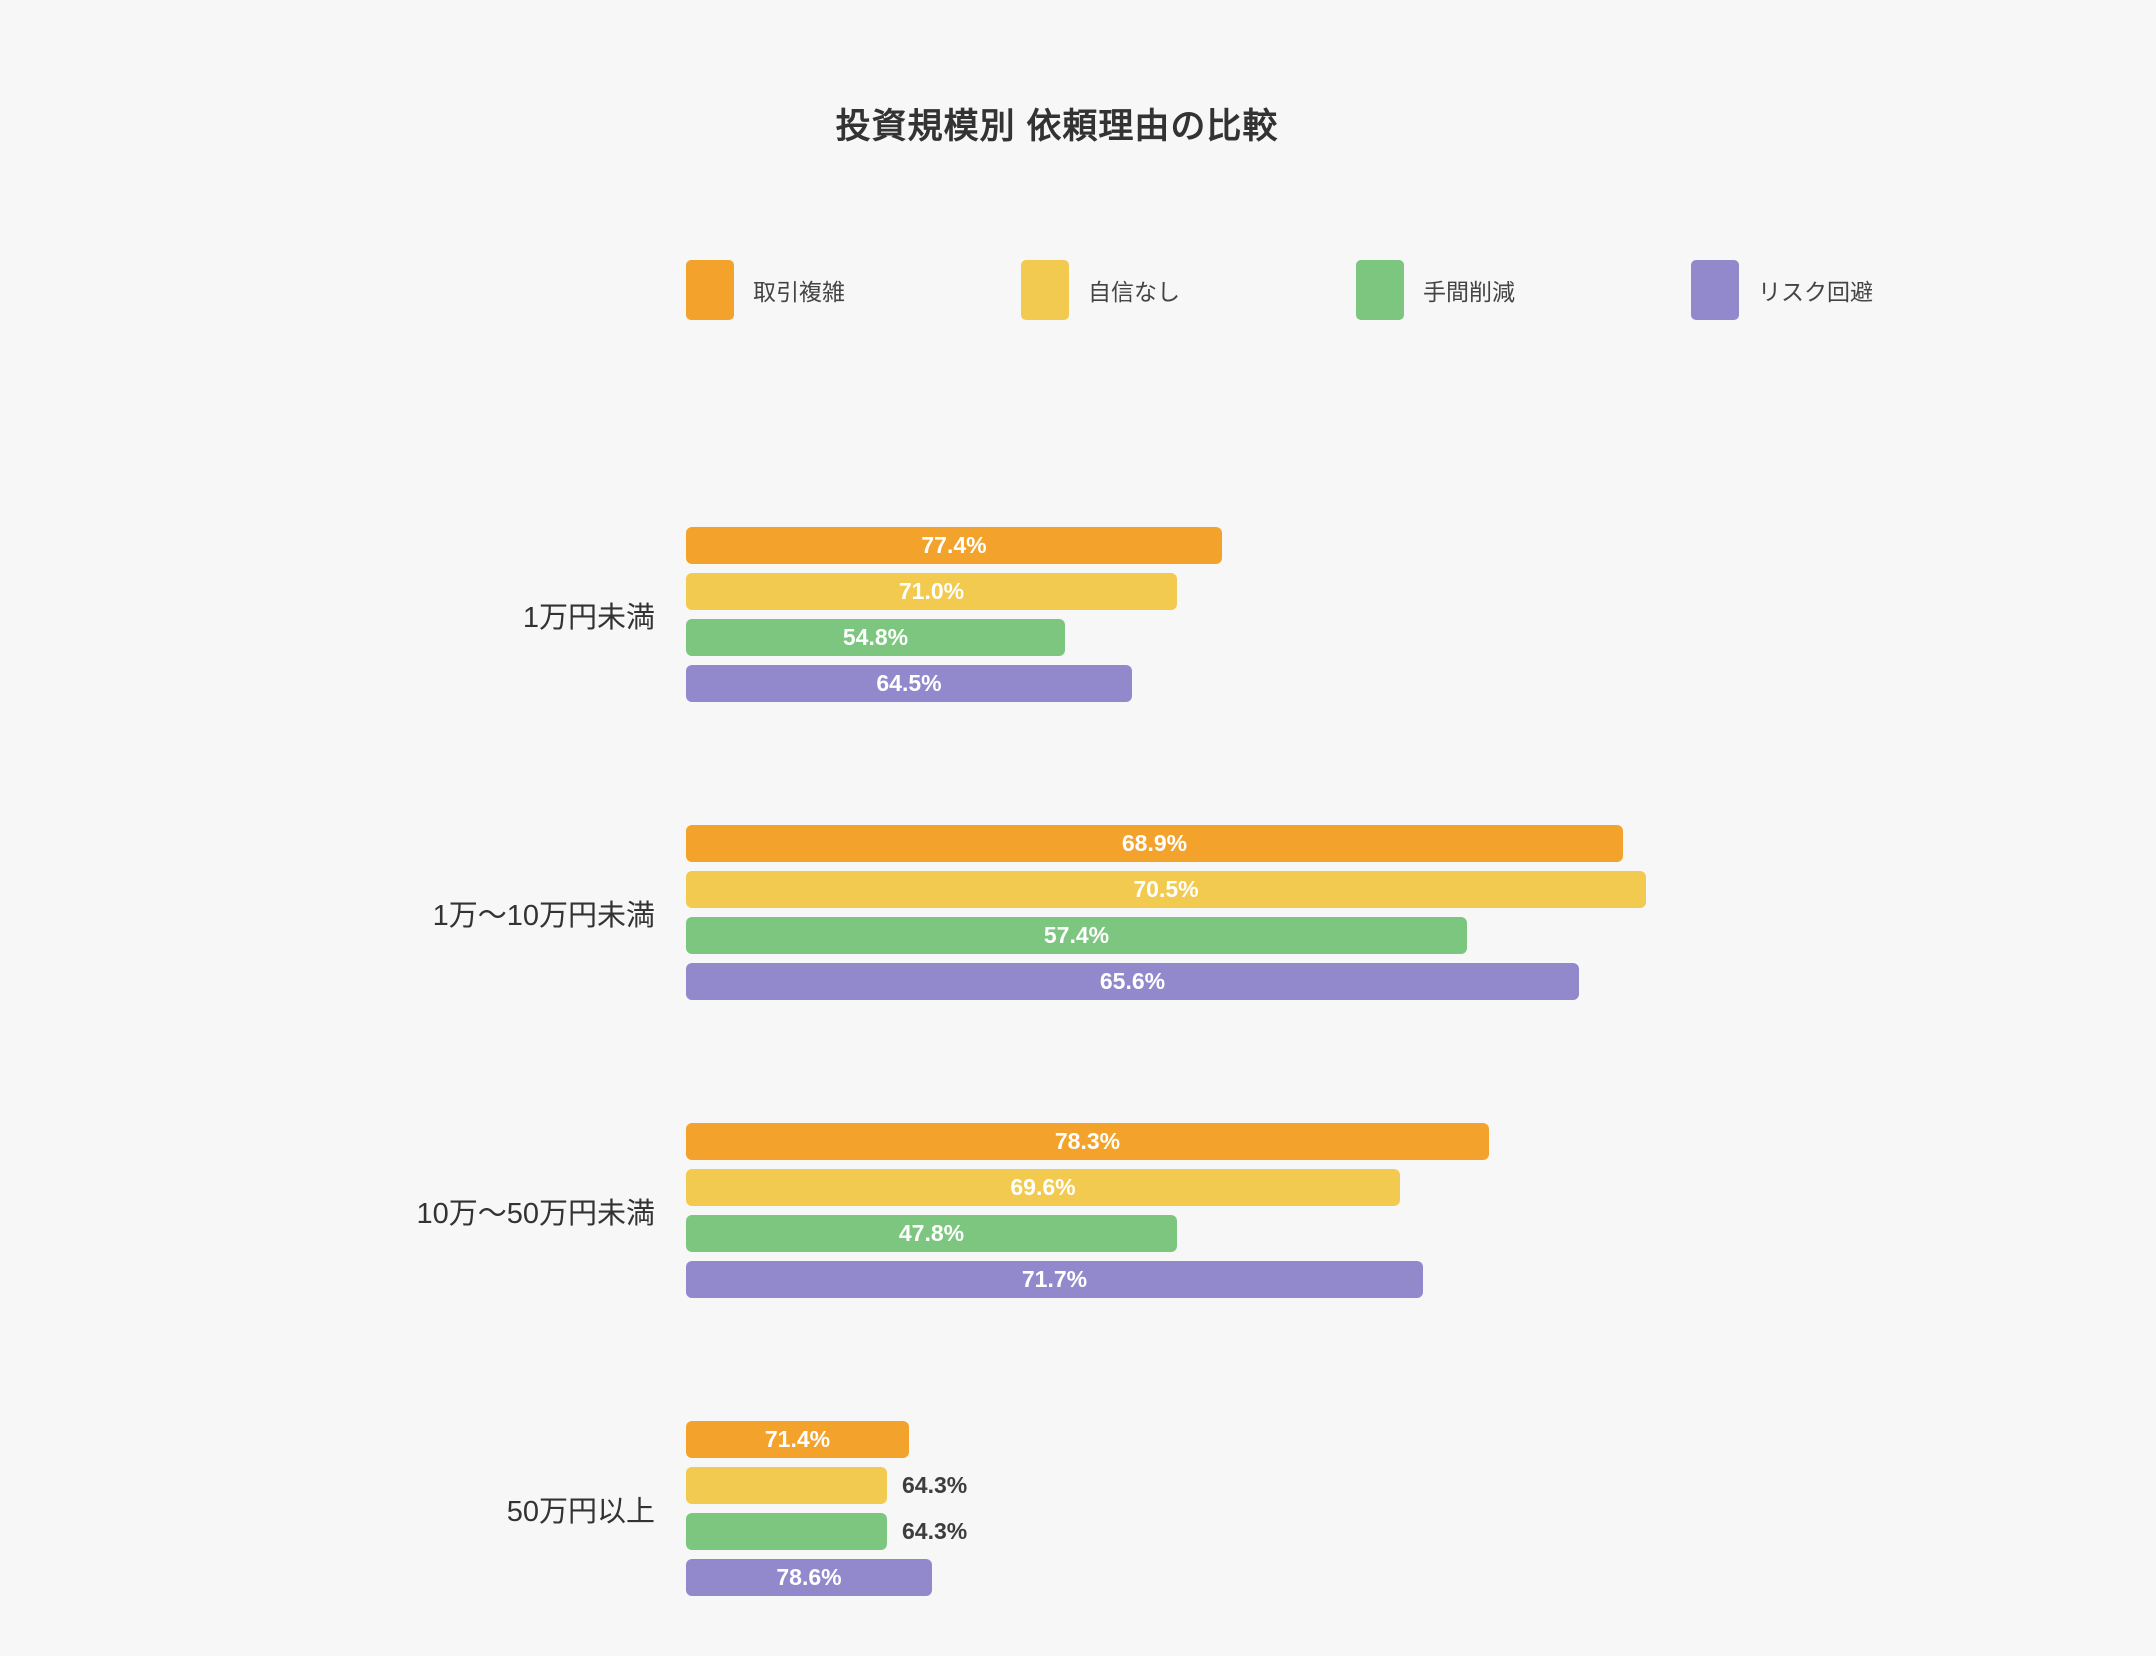 This screenshot has width=2156, height=1656. I want to click on bar-value-label: 70.5%, so click(1166, 889).